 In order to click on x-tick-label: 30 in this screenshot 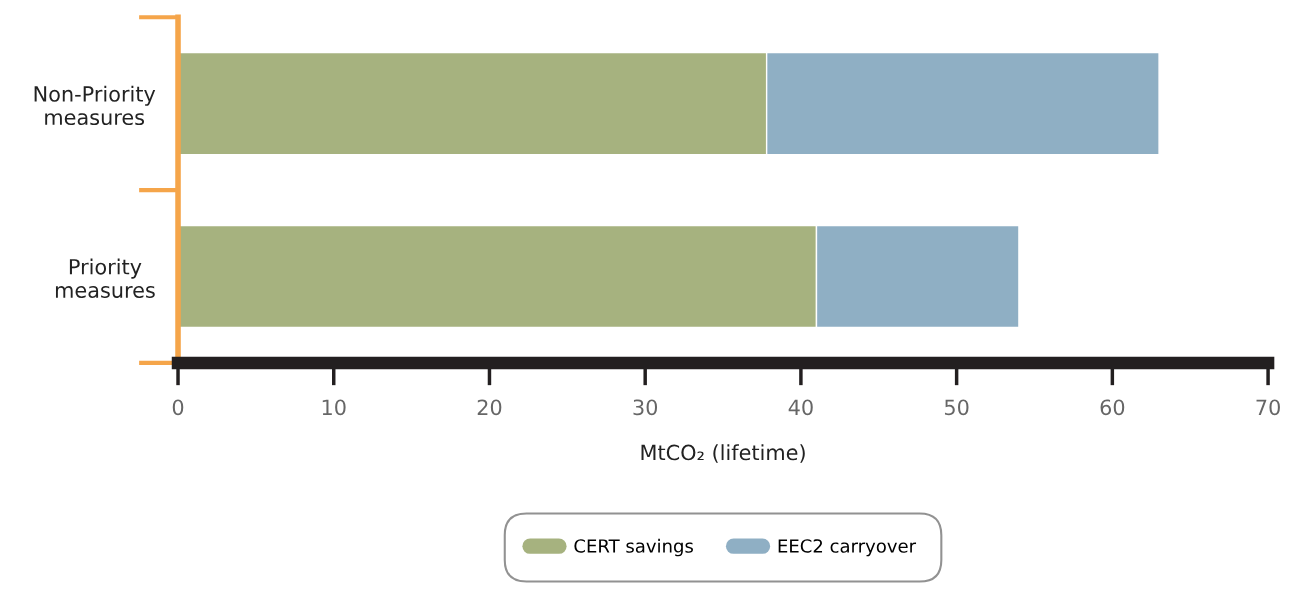, I will do `click(645, 407)`.